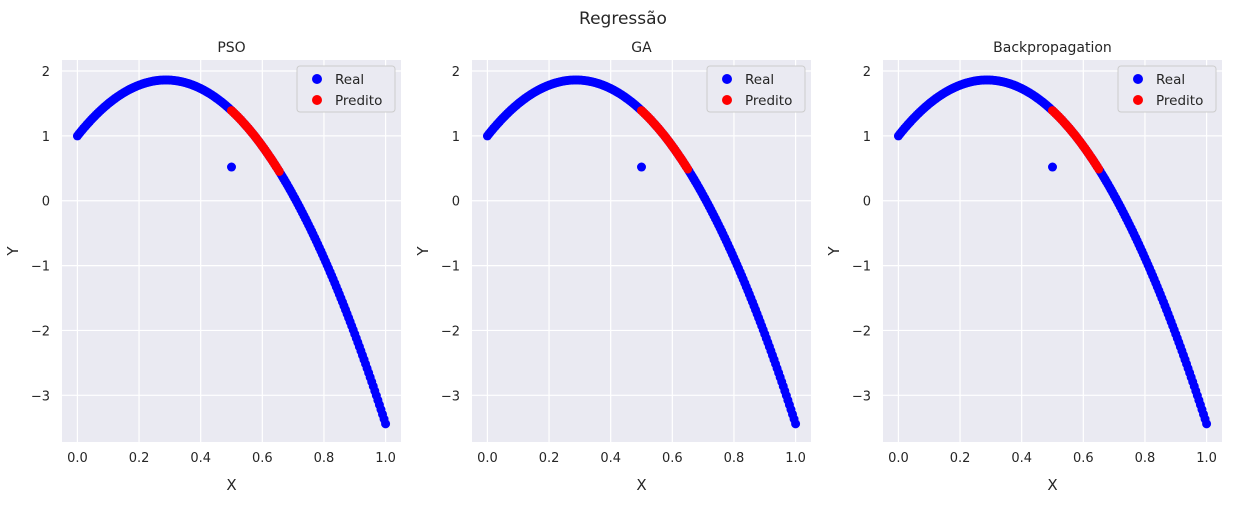 This screenshot has height=506, width=1233. I want to click on chart-title: PSO, so click(231, 48).